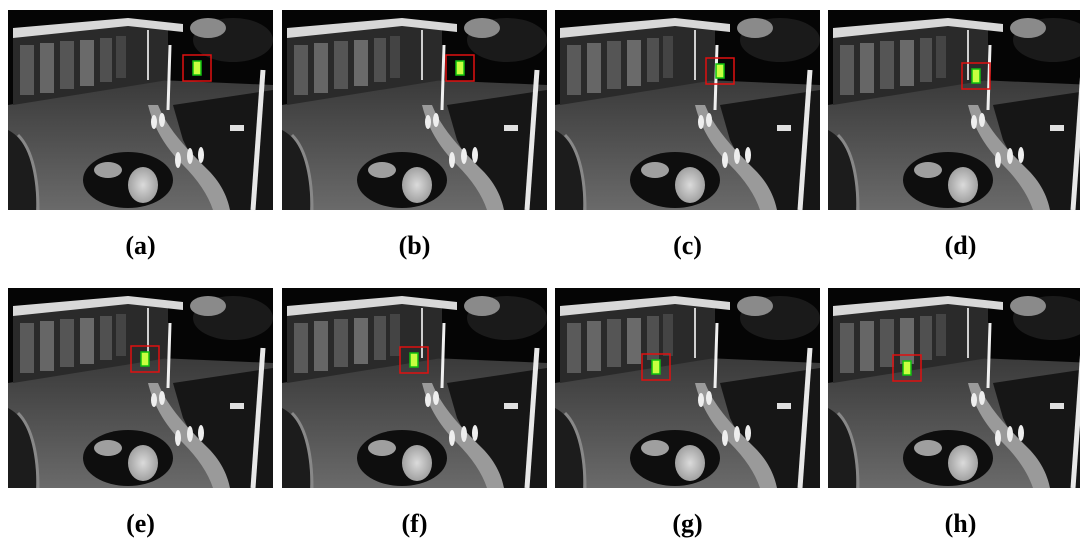 The image size is (1080, 540). I want to click on panel-label: (f), so click(415, 523).